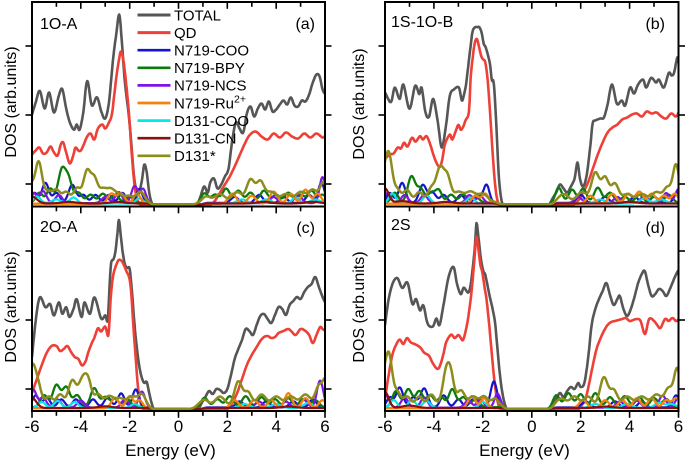 The image size is (685, 462). Describe the element at coordinates (195, 156) in the screenshot. I see `svg-text: D131*` at that location.